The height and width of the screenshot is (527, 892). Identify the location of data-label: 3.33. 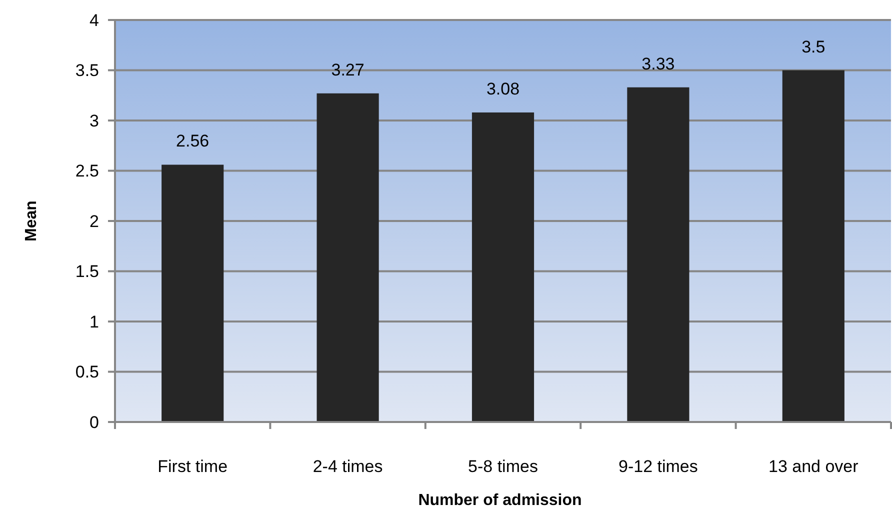
(658, 64).